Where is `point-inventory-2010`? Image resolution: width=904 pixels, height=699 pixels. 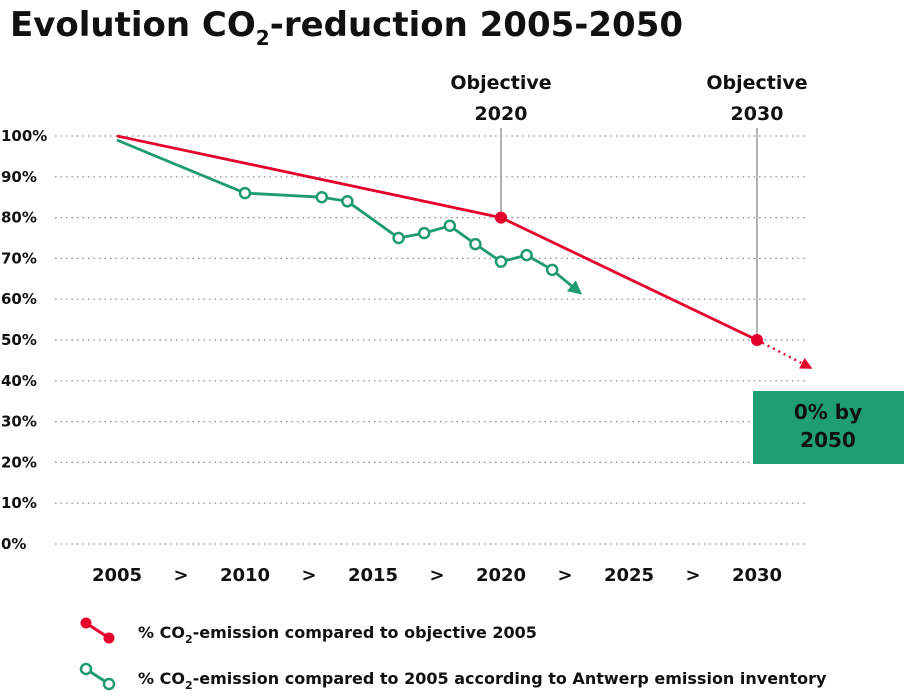
point-inventory-2010 is located at coordinates (245, 193).